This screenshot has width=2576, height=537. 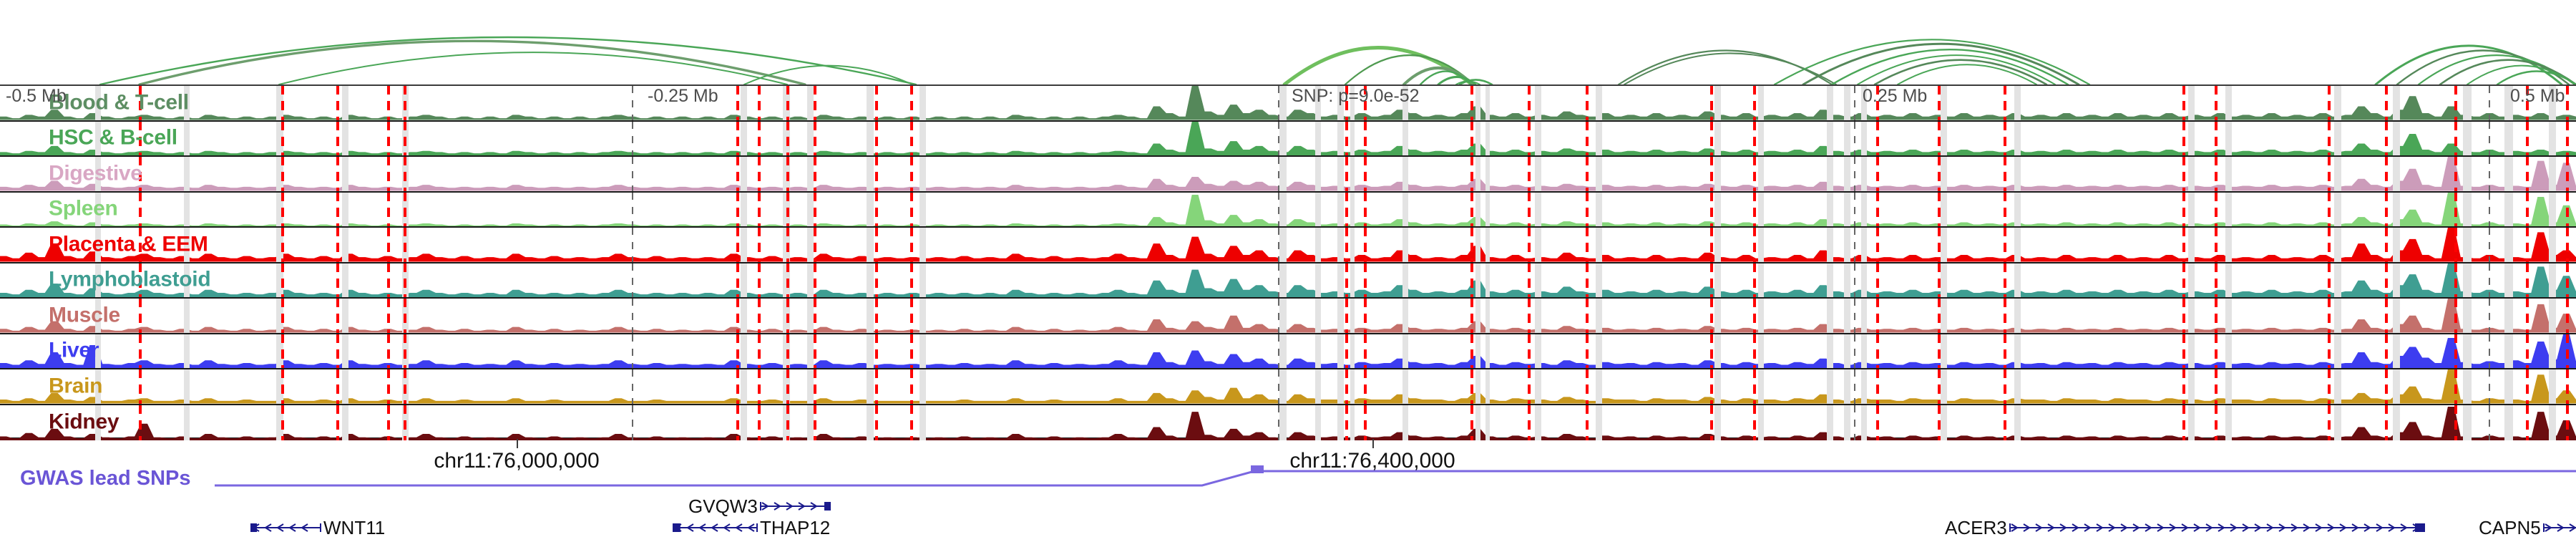 What do you see at coordinates (1257, 469) in the screenshot?
I see `gwas-lead-snp-marker` at bounding box center [1257, 469].